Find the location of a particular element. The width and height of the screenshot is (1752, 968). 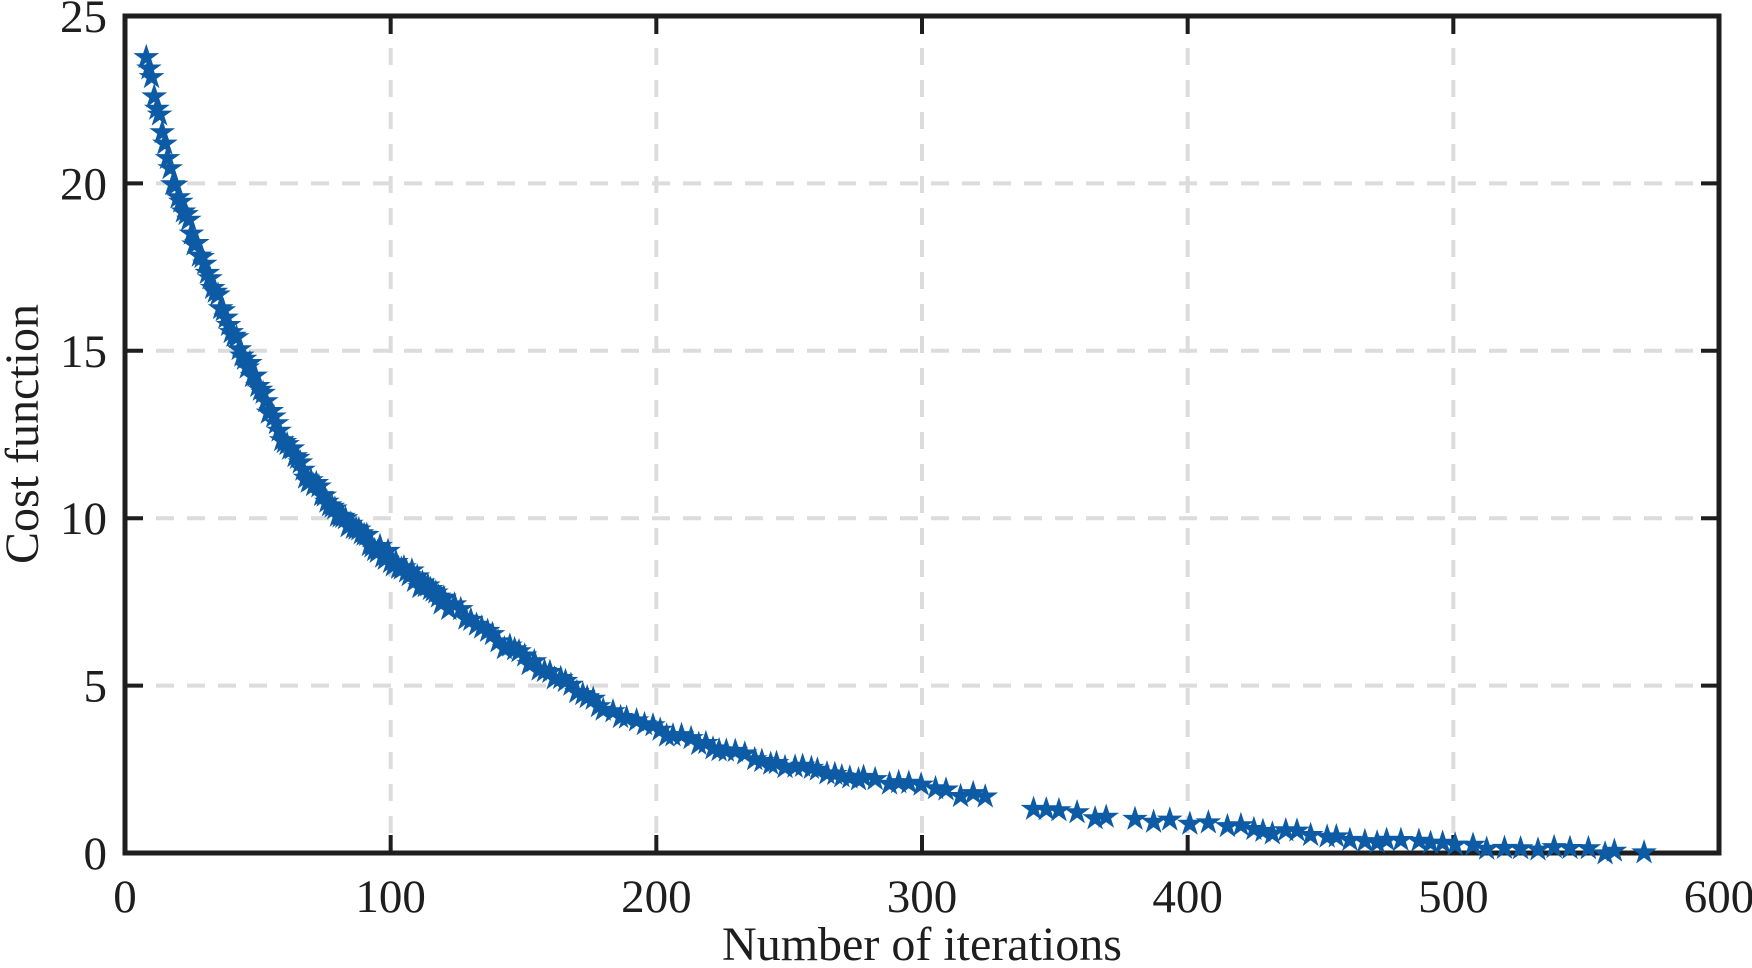

x-tick-label: 500 is located at coordinates (1453, 897).